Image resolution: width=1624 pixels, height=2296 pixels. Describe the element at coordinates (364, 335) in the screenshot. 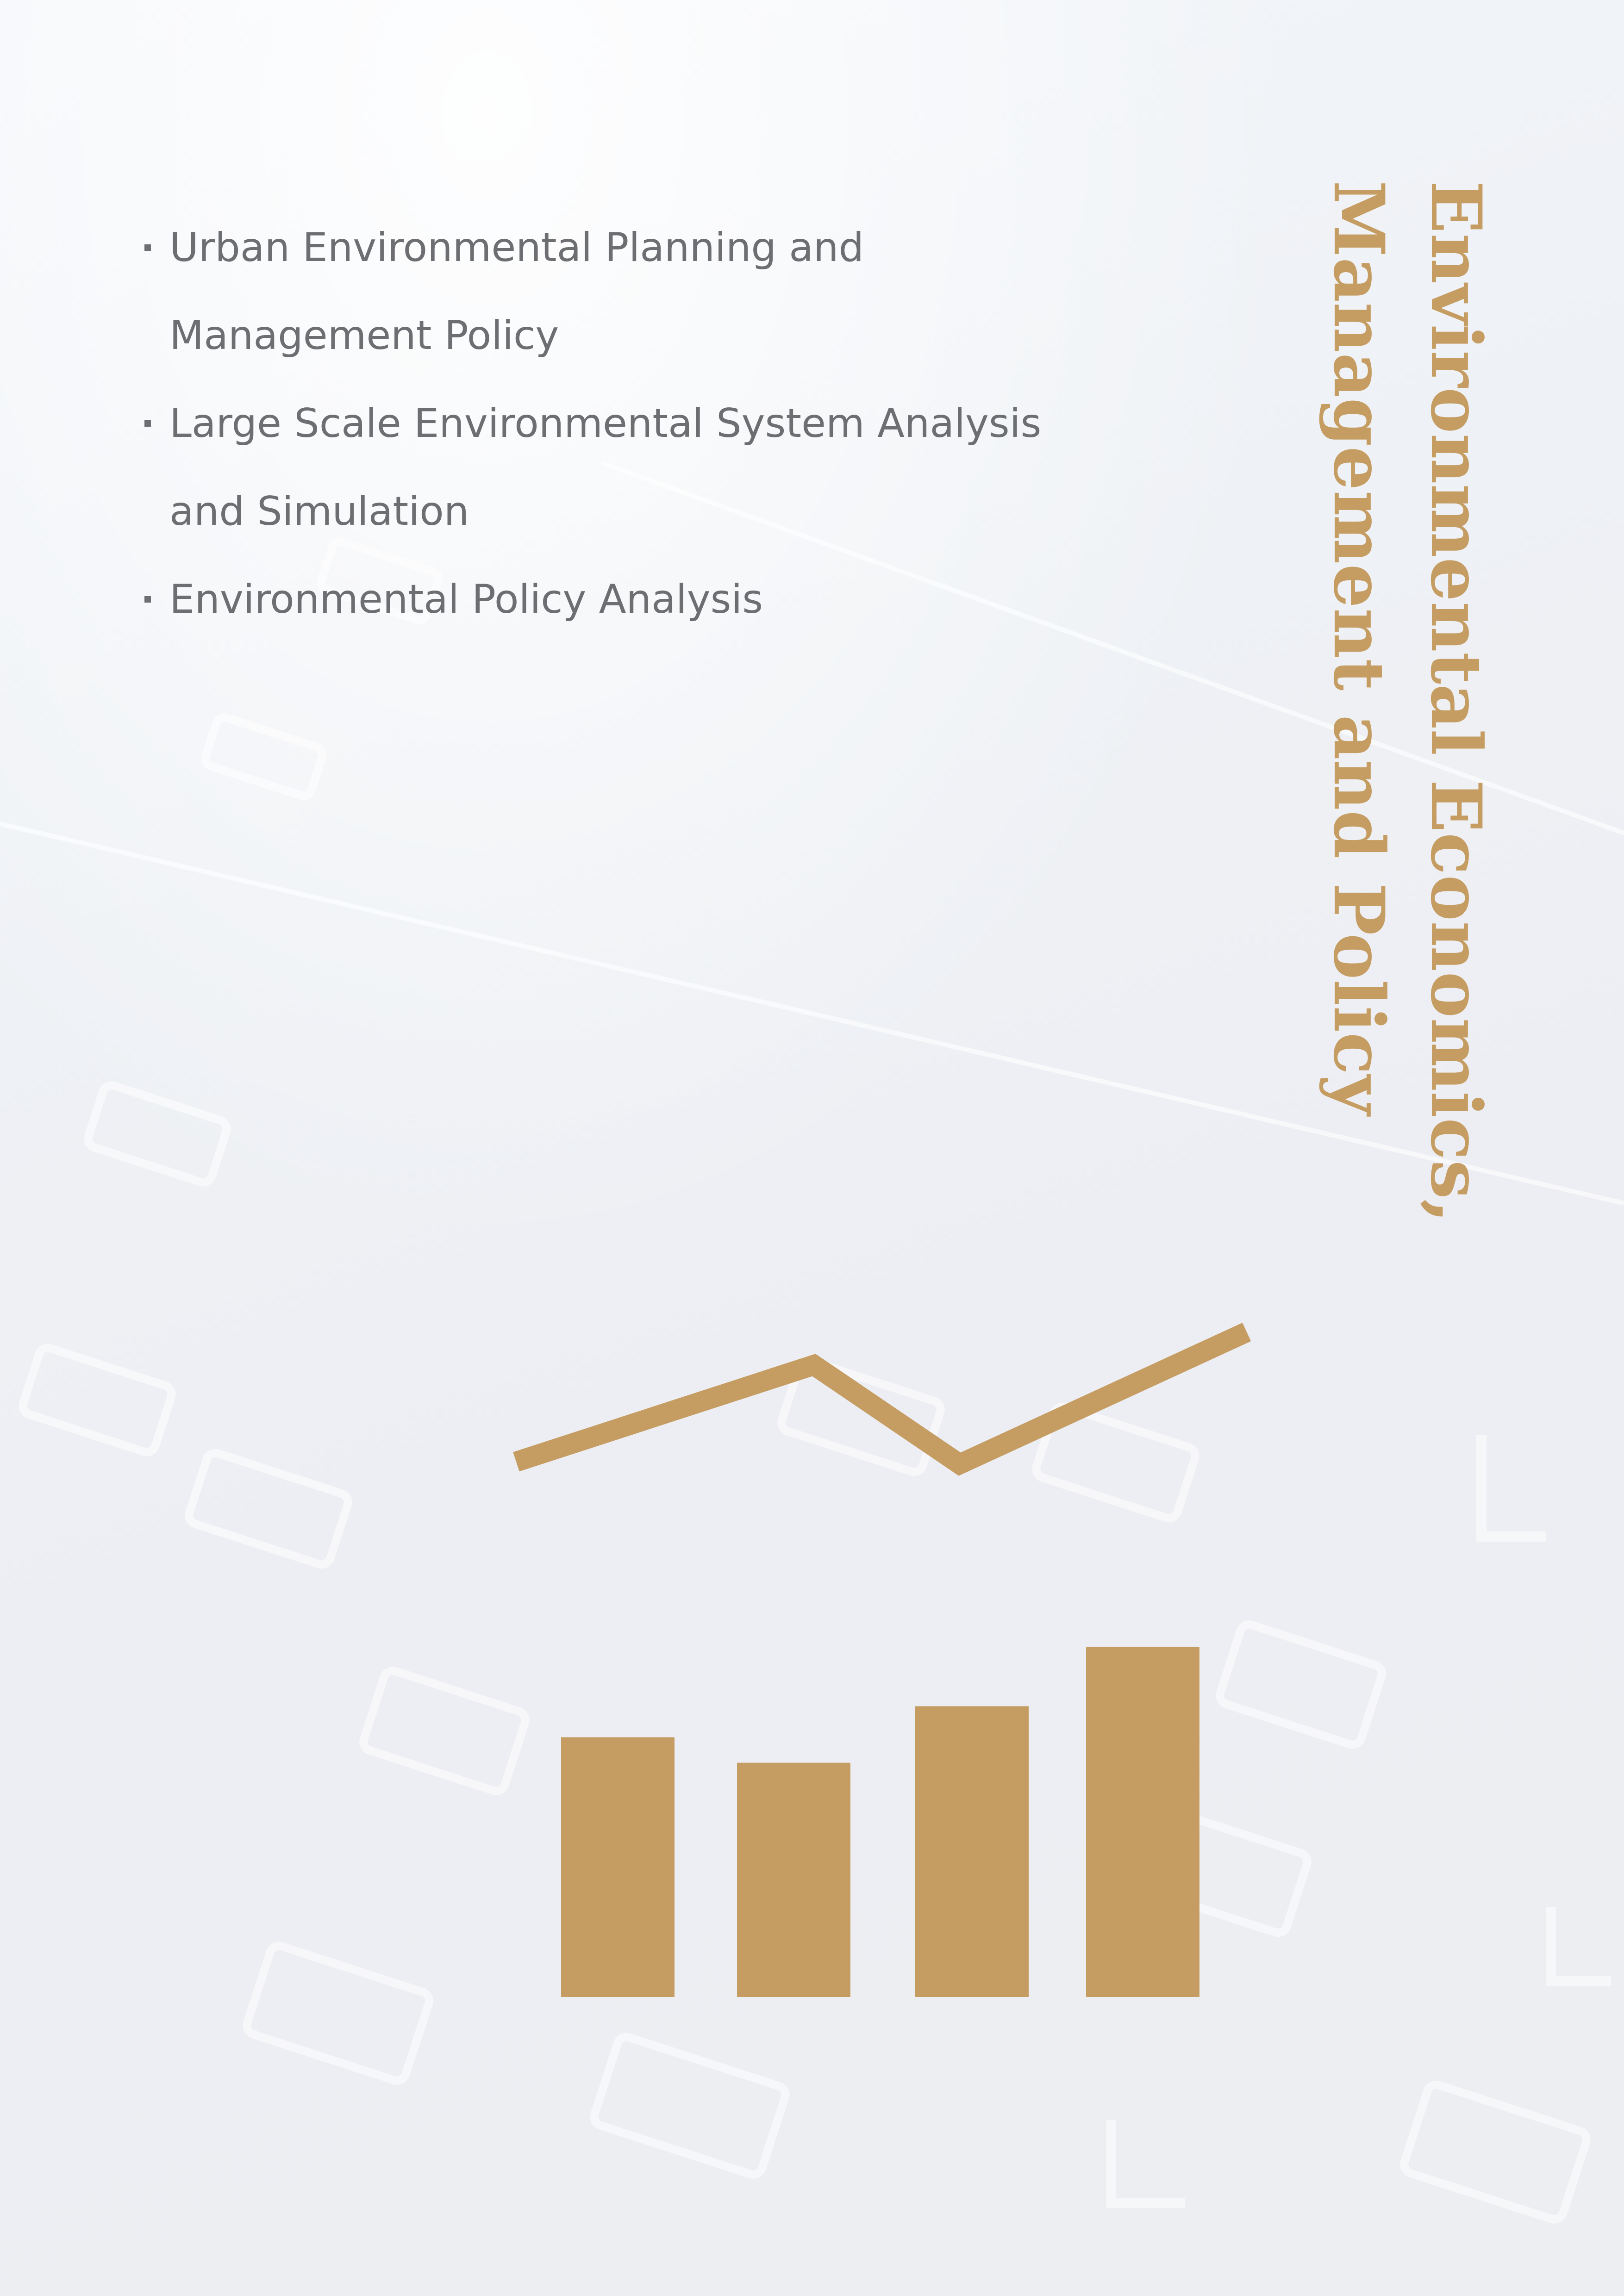

I see `topic-text-line: Management Policy` at that location.